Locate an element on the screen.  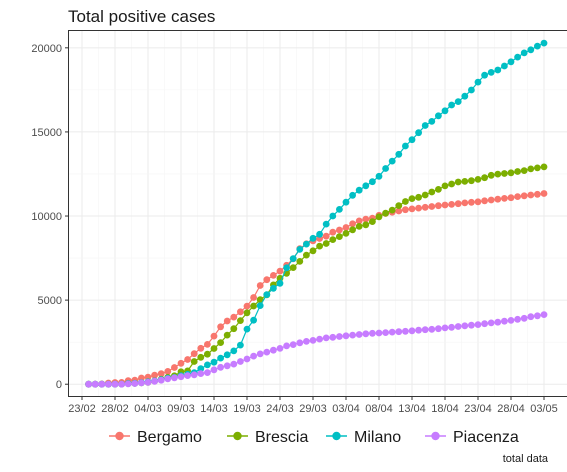
x-tick-label: 28/04 is located at coordinates (511, 409).